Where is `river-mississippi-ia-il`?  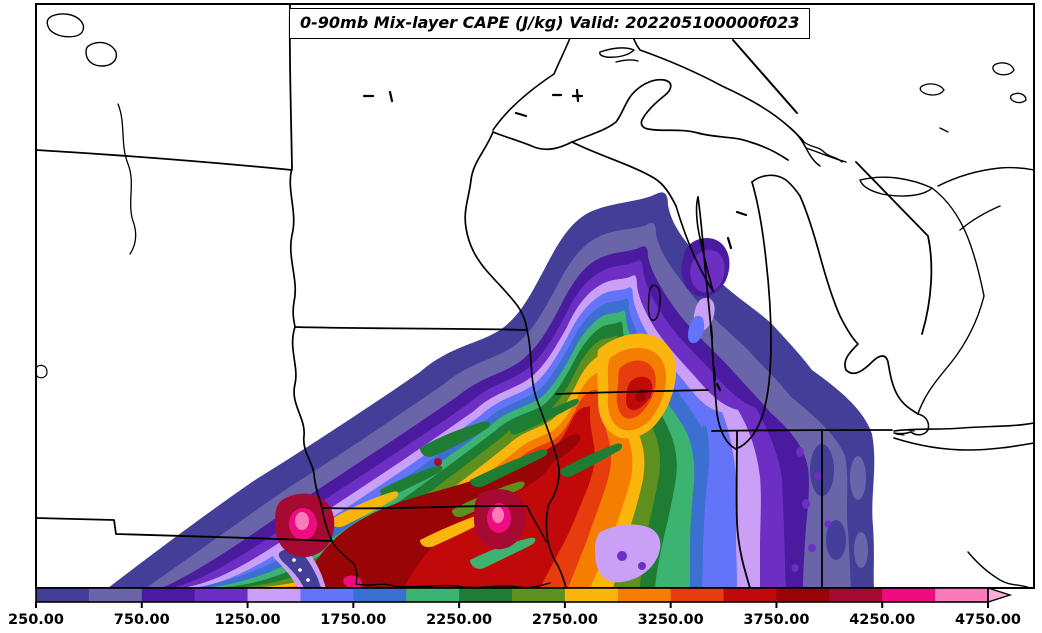 river-mississippi-ia-il is located at coordinates (546, 458).